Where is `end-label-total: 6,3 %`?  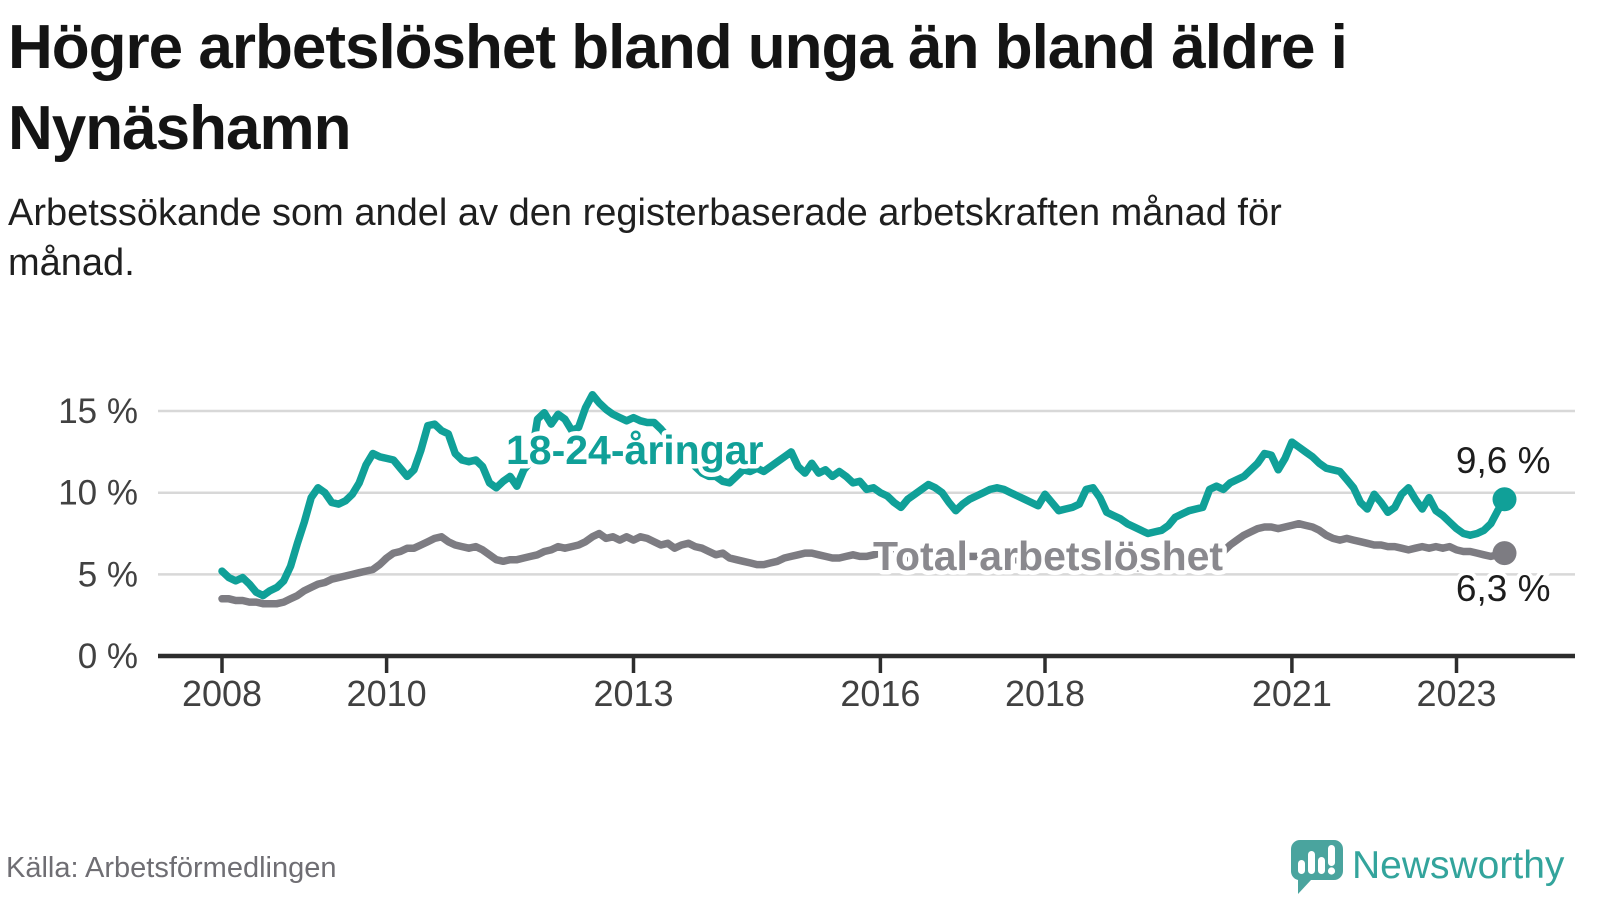 end-label-total: 6,3 % is located at coordinates (1503, 588).